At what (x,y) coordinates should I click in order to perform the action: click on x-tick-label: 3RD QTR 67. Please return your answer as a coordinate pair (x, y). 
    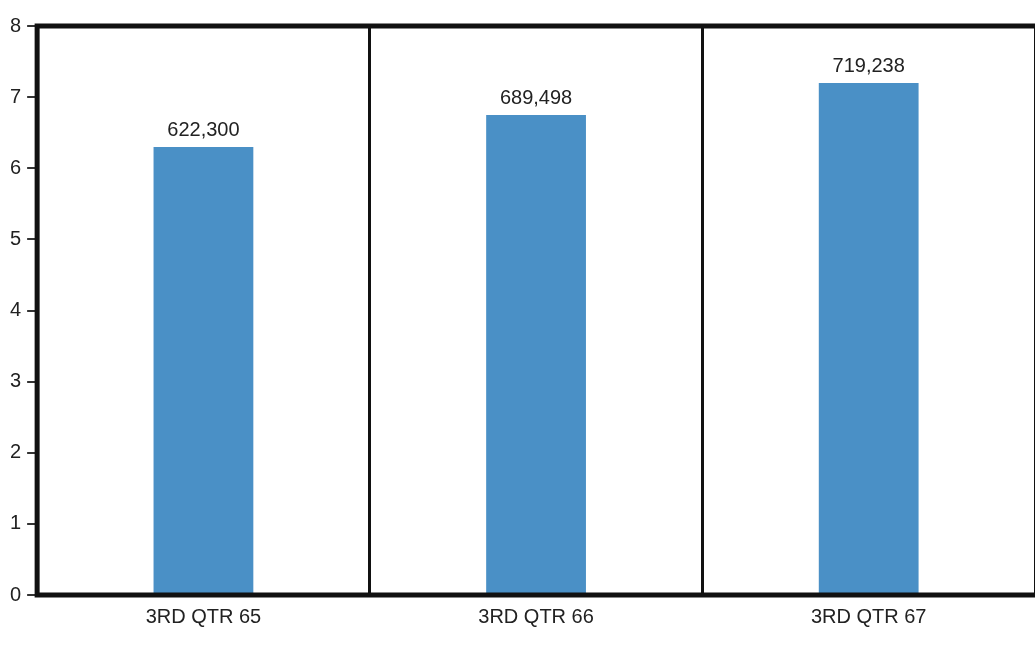
    Looking at the image, I should click on (868, 615).